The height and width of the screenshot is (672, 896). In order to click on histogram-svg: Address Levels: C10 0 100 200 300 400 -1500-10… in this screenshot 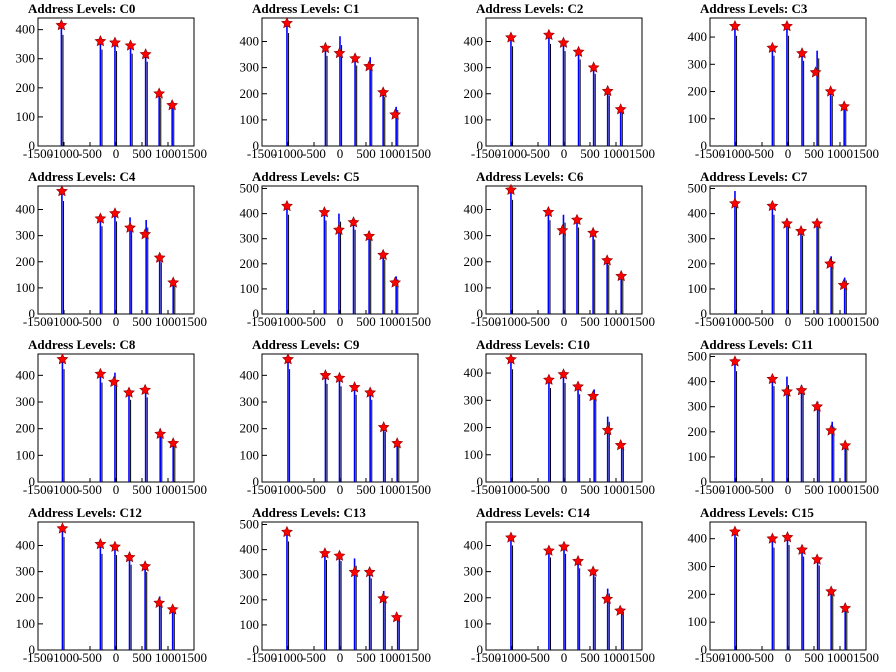, I will do `click(560, 417)`.